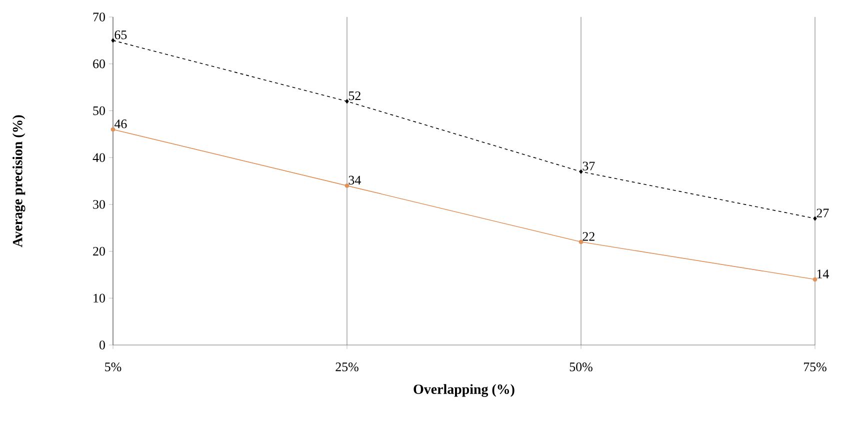 This screenshot has width=844, height=434. I want to click on data-label: 52, so click(354, 95).